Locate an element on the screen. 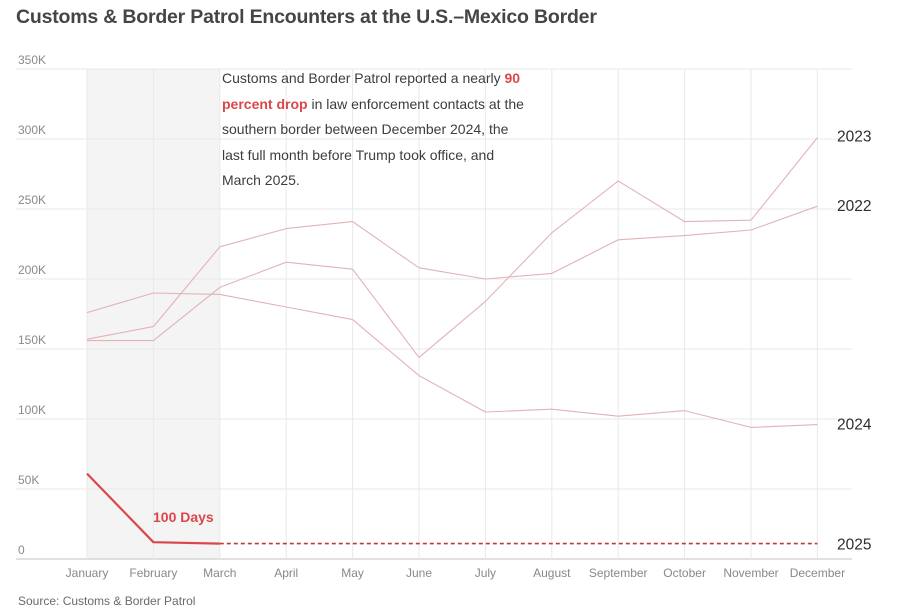 This screenshot has height=614, width=917. x-tick-label: May is located at coordinates (352, 573).